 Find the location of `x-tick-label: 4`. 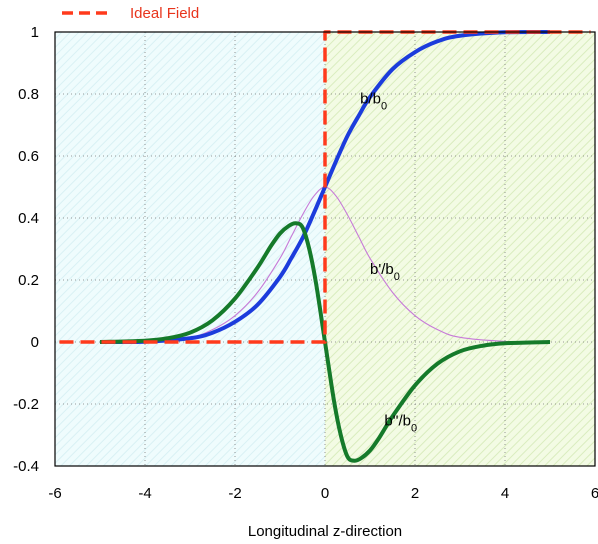

x-tick-label: 4 is located at coordinates (505, 493).